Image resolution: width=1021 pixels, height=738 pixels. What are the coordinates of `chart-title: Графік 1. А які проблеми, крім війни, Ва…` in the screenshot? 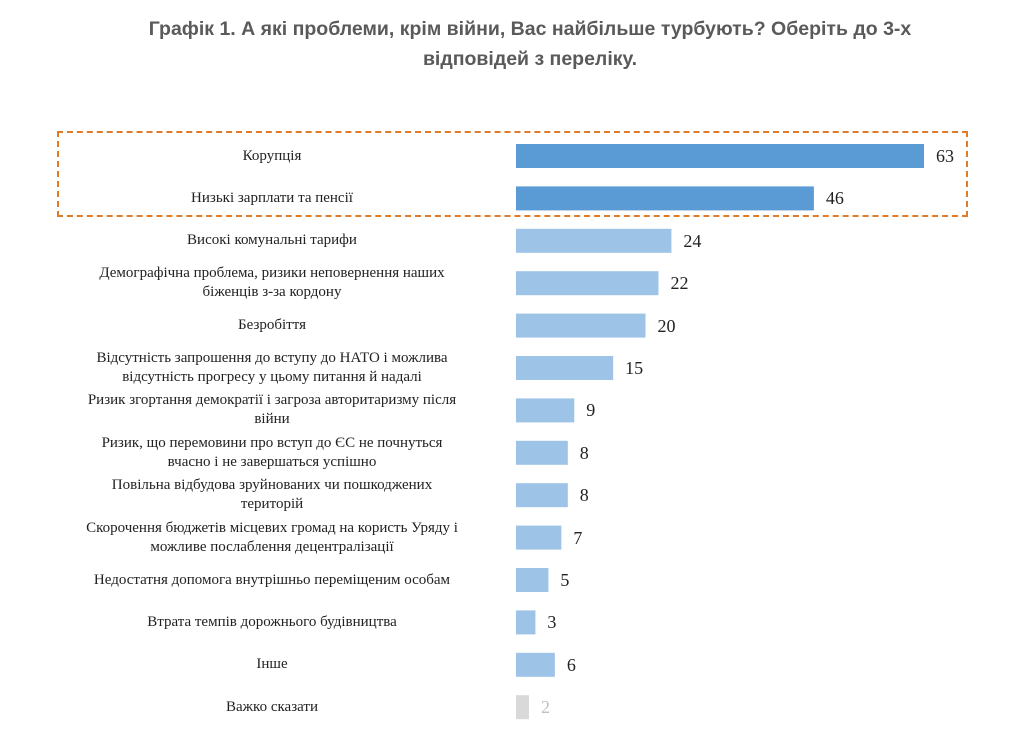 It's located at (530, 44).